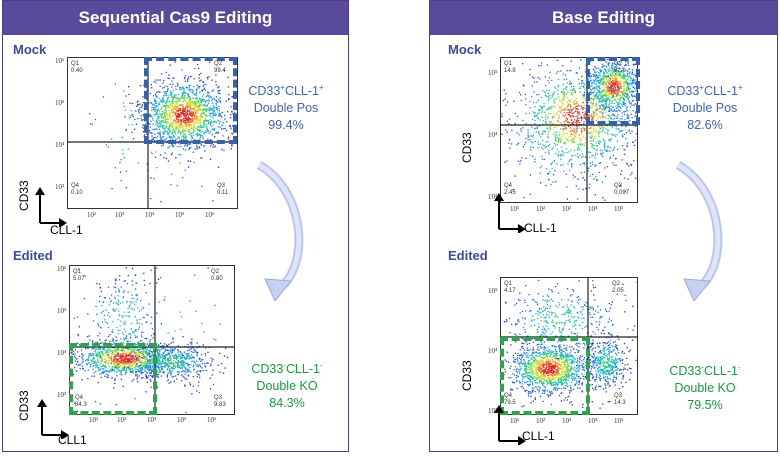  What do you see at coordinates (113, 379) in the screenshot?
I see `double-ko-gate` at bounding box center [113, 379].